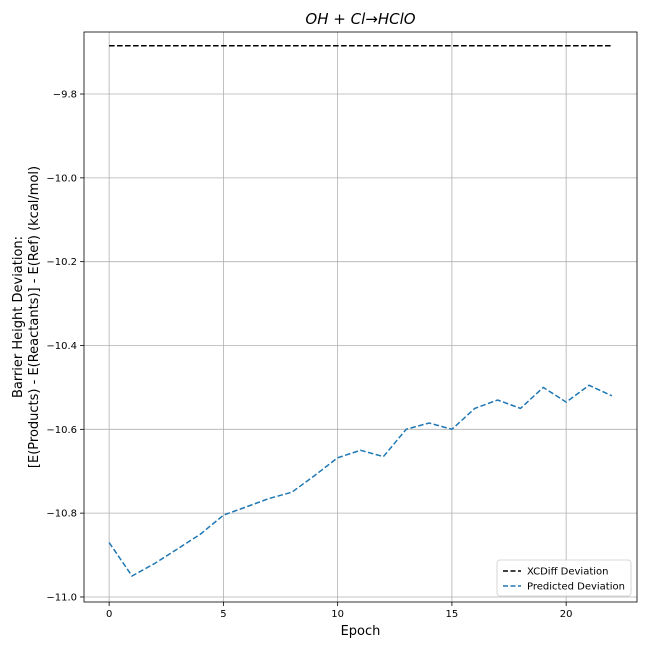 The height and width of the screenshot is (648, 648). What do you see at coordinates (452, 614) in the screenshot?
I see `x-tick-label: 15` at bounding box center [452, 614].